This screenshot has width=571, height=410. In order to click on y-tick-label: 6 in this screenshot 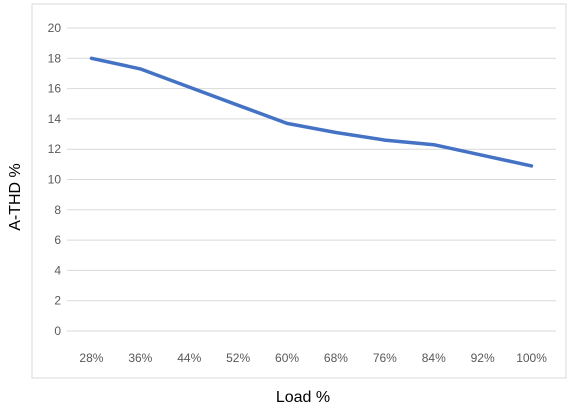, I will do `click(57, 240)`.